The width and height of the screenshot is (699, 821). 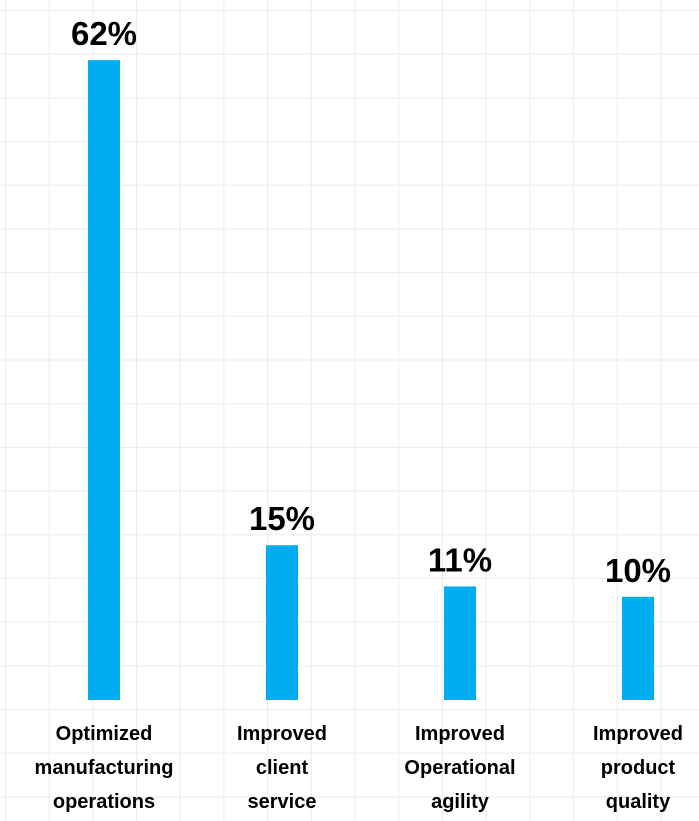 I want to click on category-label-3: Improved Operational agility, so click(x=459, y=768).